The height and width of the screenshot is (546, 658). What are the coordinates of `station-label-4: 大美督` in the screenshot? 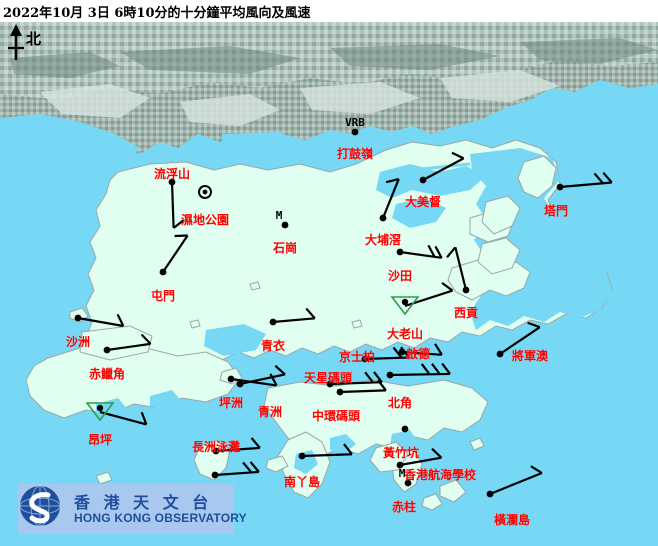 It's located at (423, 202).